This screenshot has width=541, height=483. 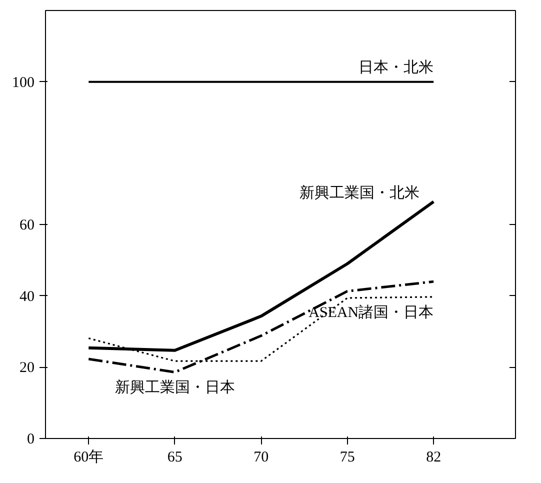 I want to click on series-label: 日本・北米, so click(x=396, y=67).